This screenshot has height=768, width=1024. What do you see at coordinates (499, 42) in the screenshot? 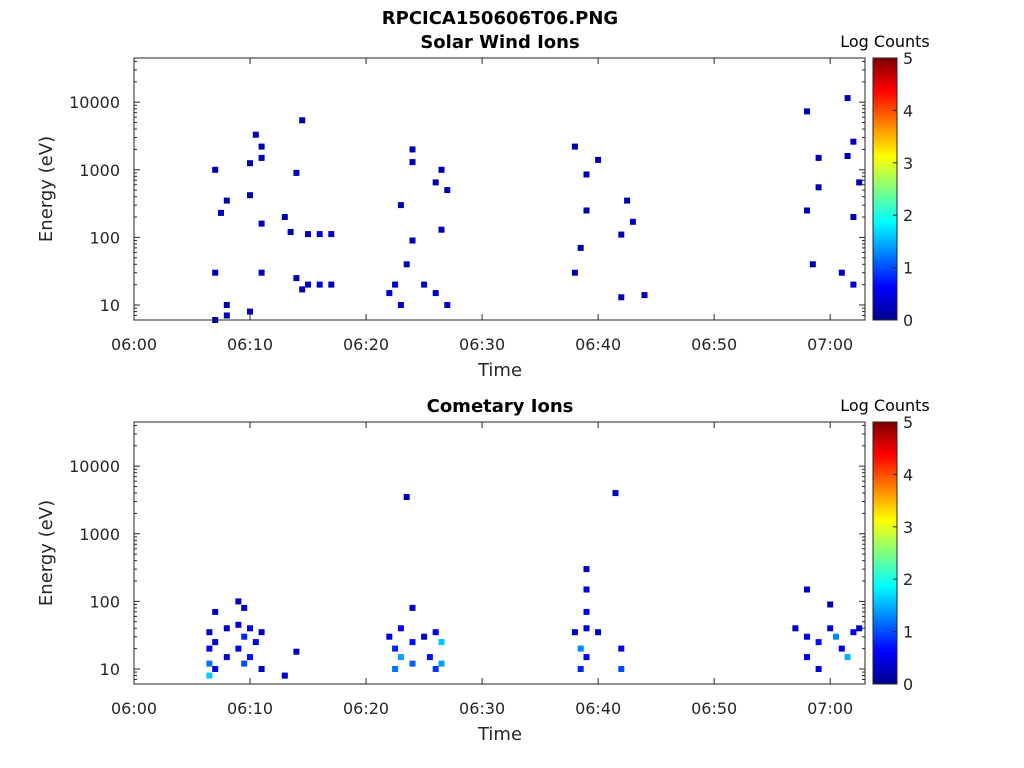
I see `panel-title: Solar Wind Ions` at bounding box center [499, 42].